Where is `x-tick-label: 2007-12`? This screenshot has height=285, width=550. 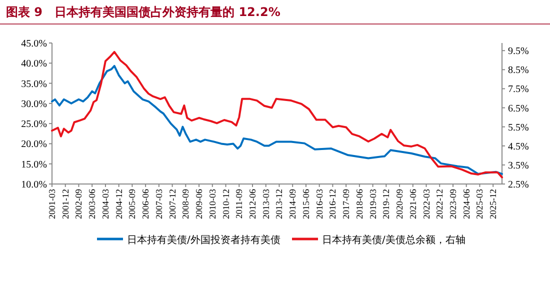 x-tick-label: 2007-12 is located at coordinates (172, 204).